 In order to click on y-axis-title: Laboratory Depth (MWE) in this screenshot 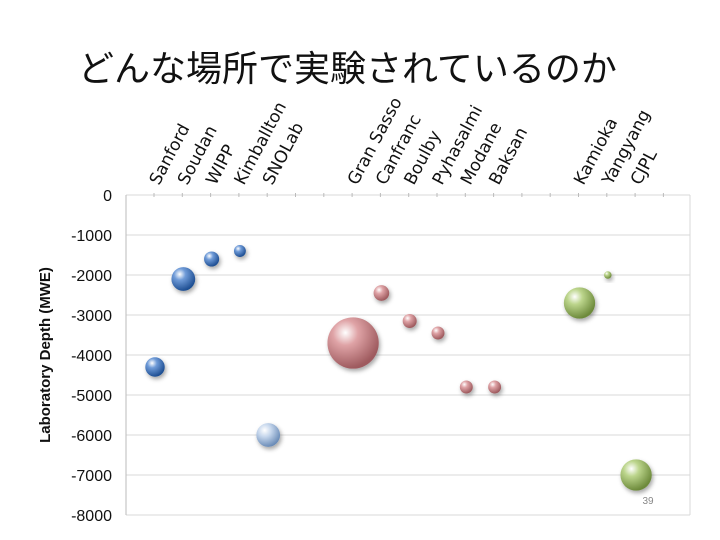, I will do `click(45, 355)`.